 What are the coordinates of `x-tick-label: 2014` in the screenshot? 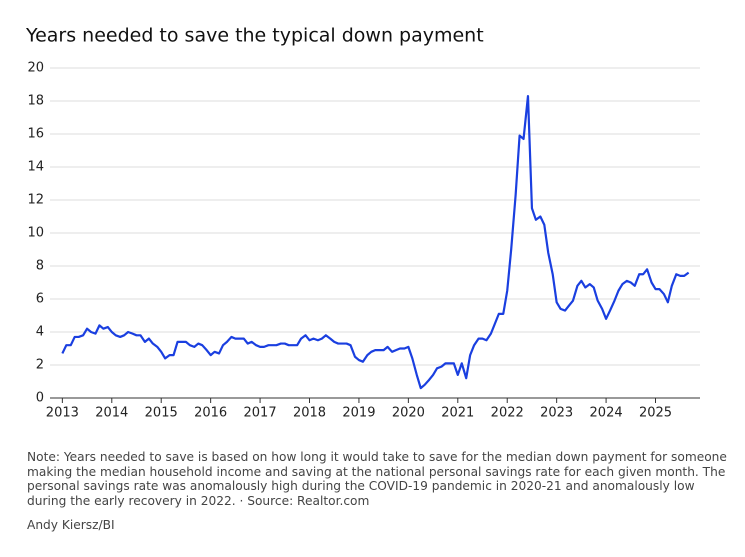 It's located at (111, 413).